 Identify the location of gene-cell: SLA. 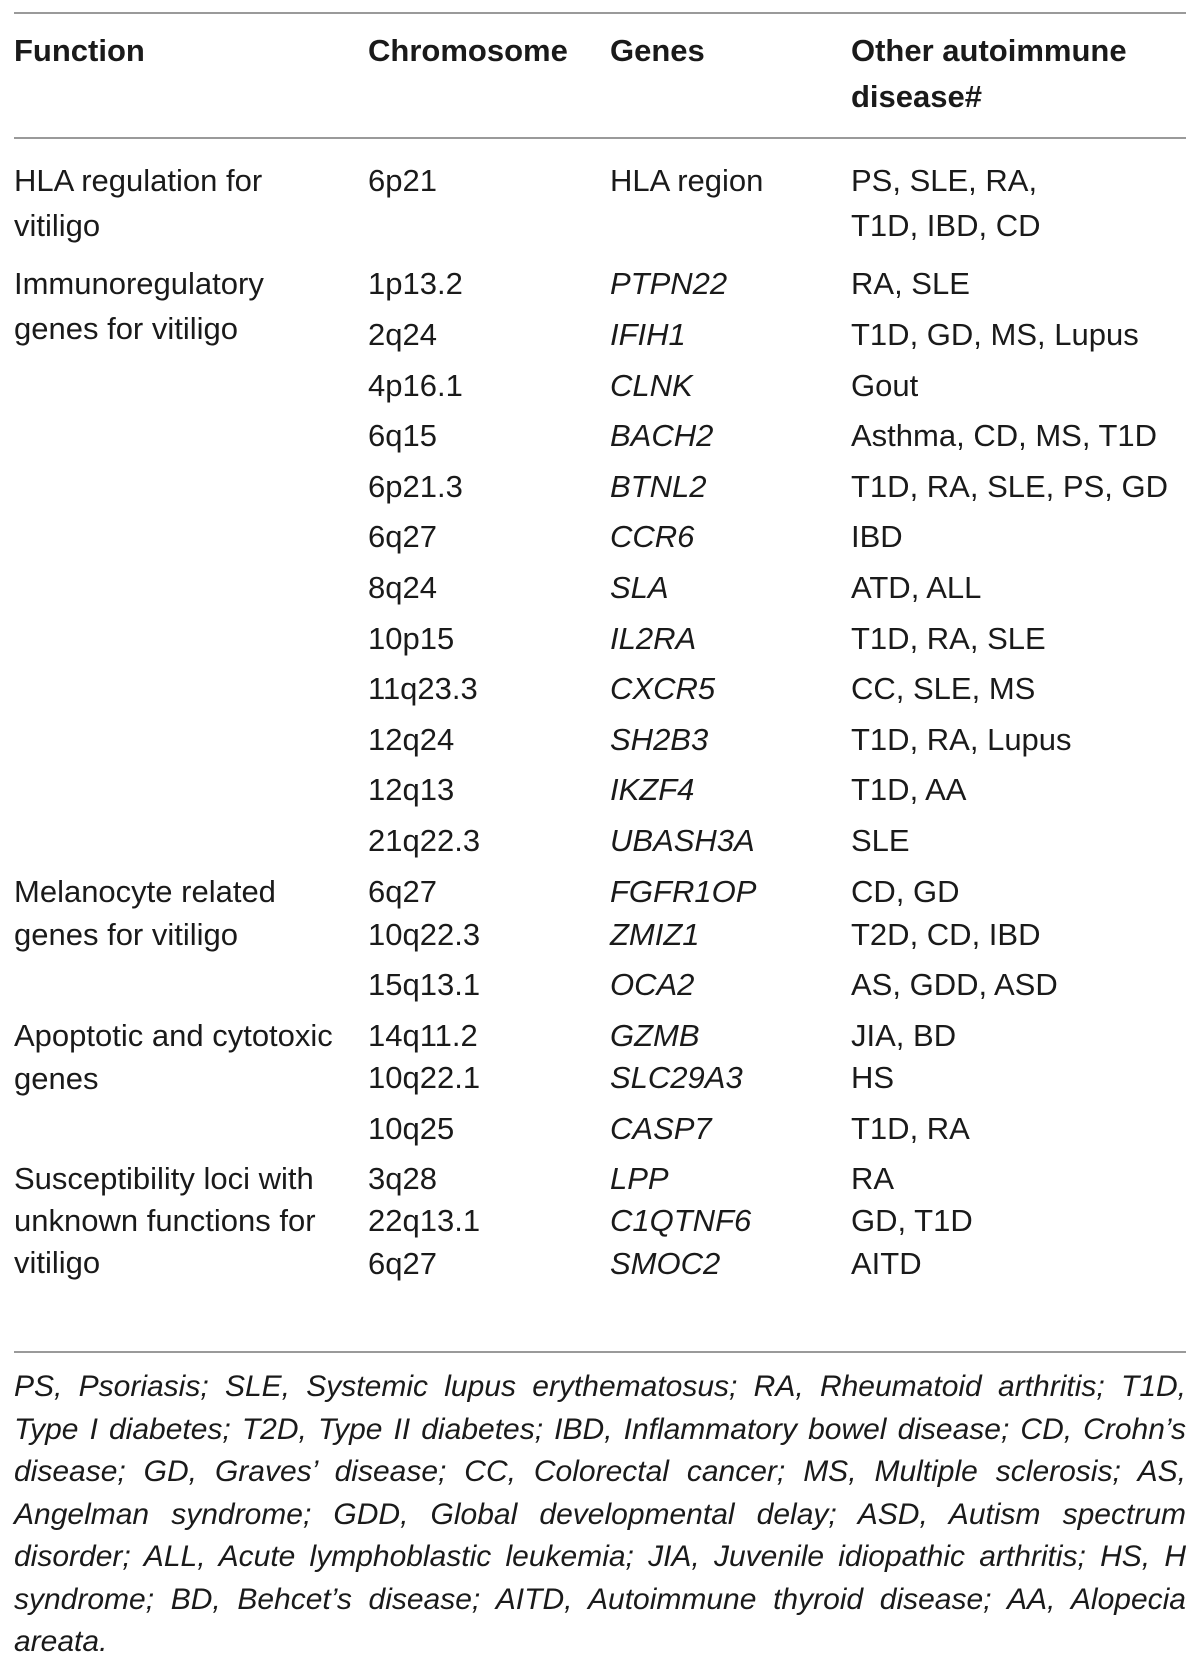
(639, 587).